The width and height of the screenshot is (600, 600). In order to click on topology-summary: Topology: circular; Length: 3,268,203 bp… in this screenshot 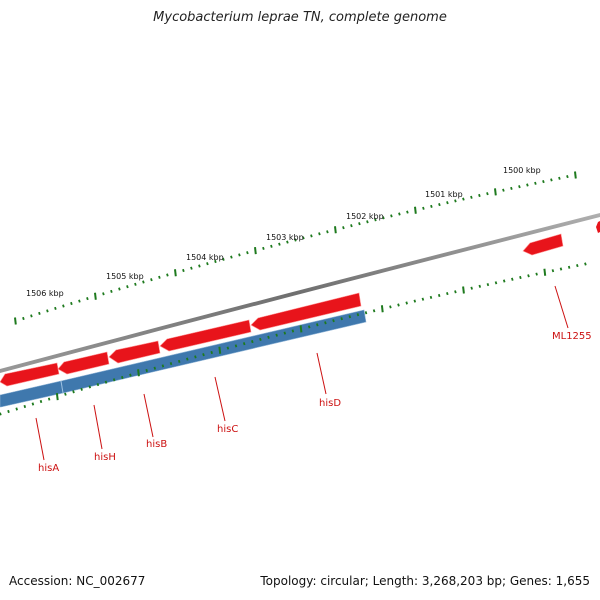, I will do `click(425, 581)`.